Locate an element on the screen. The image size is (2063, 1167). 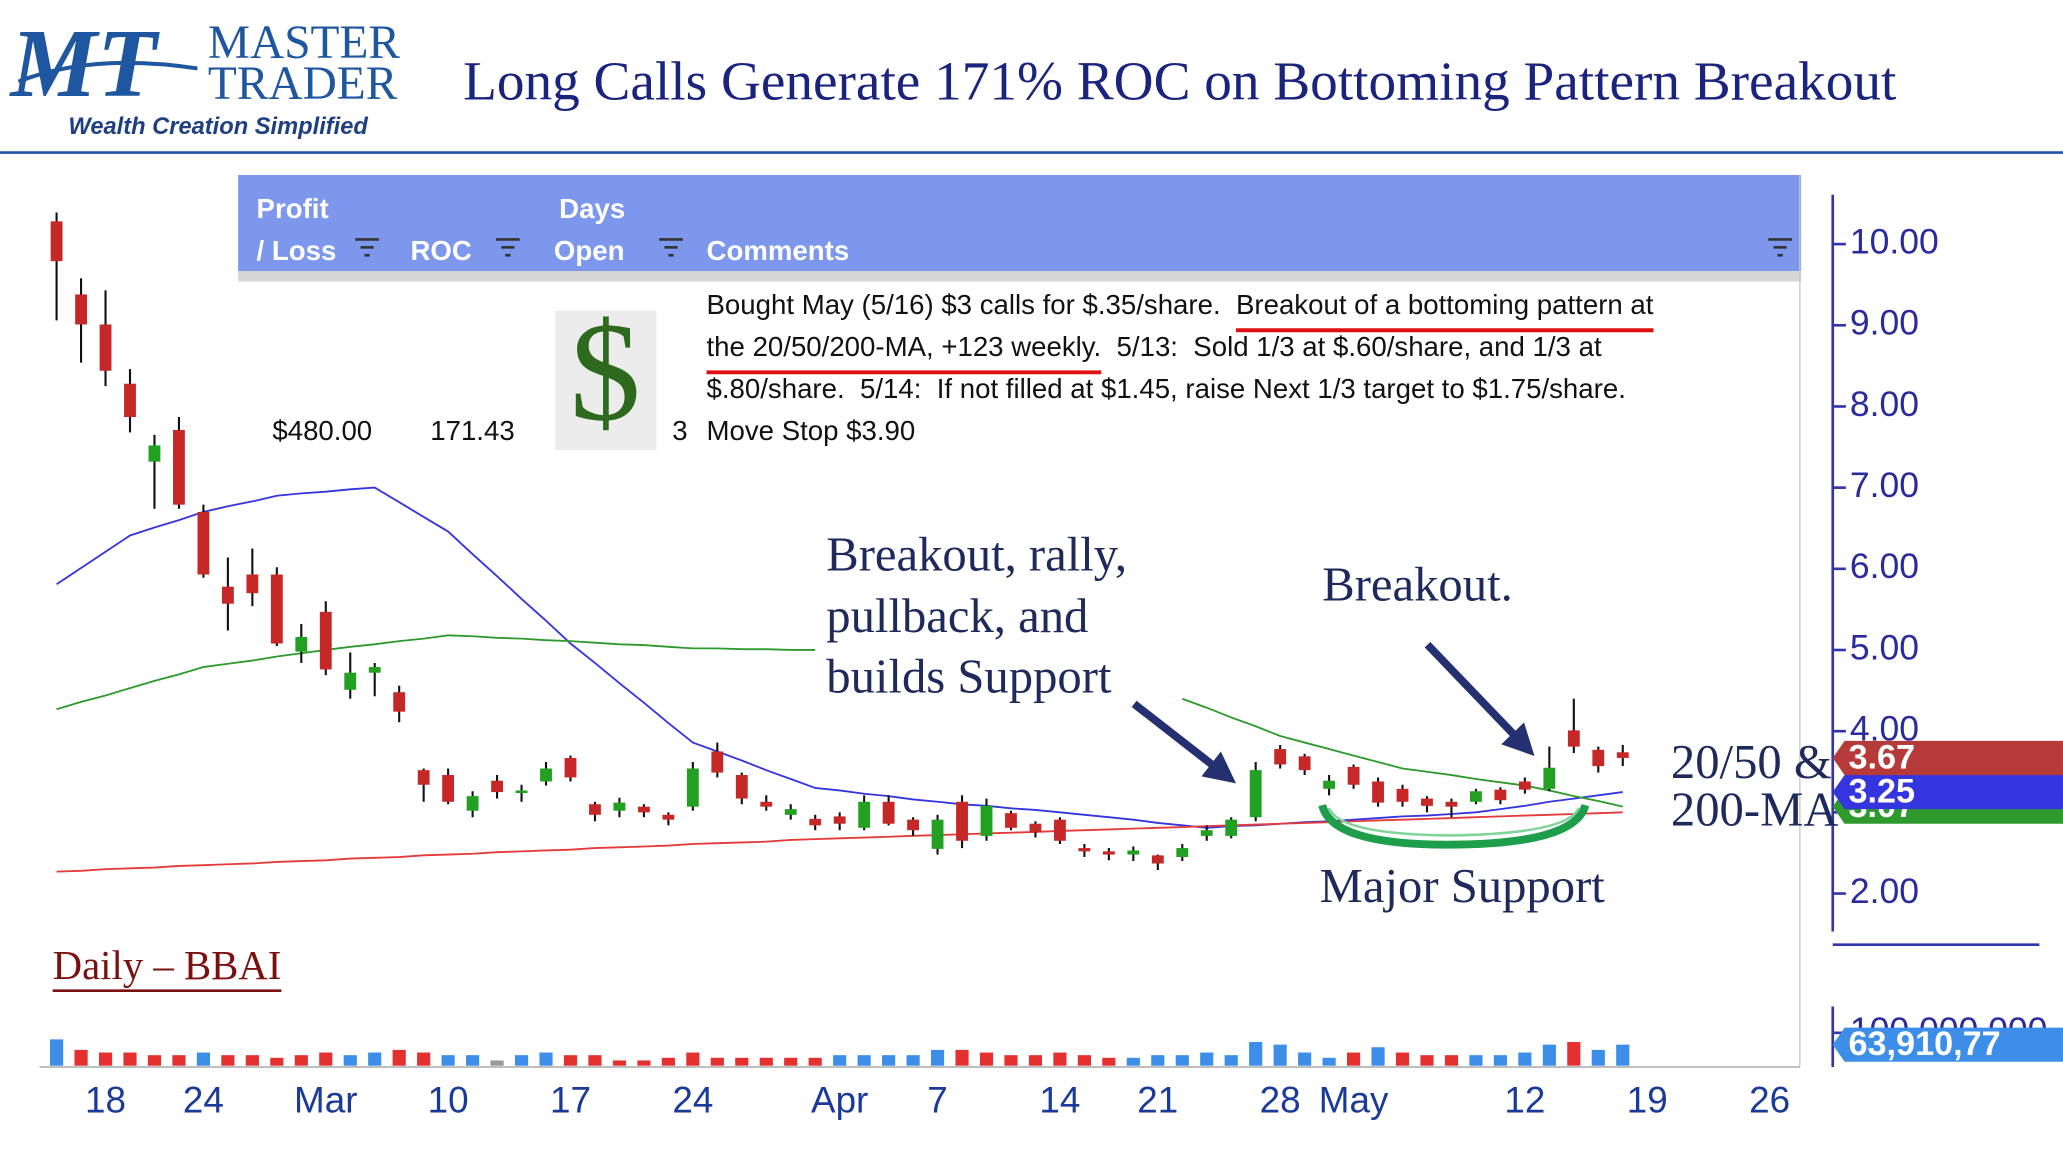
tagline: Wealth Creation Simplified is located at coordinates (218, 127).